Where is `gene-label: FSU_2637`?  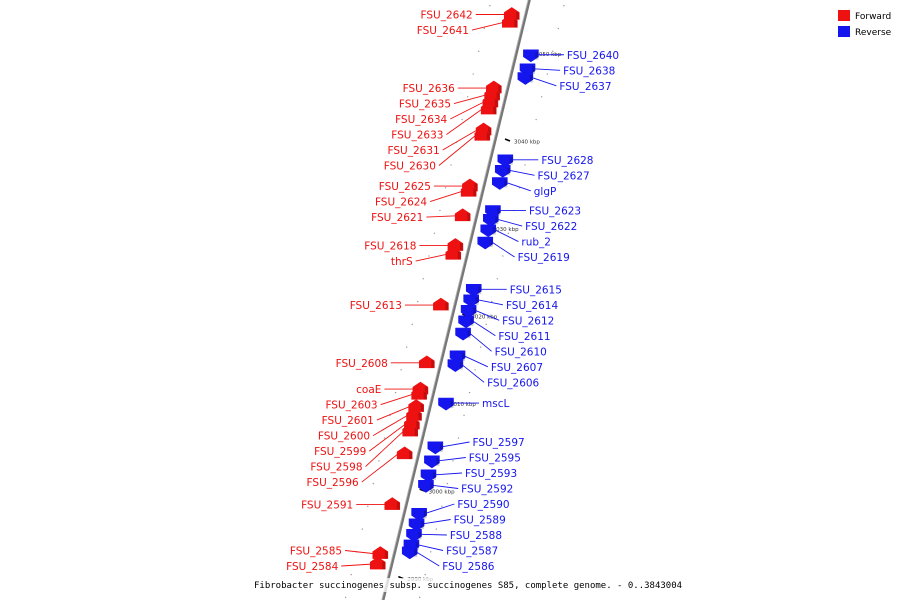
gene-label: FSU_2637 is located at coordinates (585, 87).